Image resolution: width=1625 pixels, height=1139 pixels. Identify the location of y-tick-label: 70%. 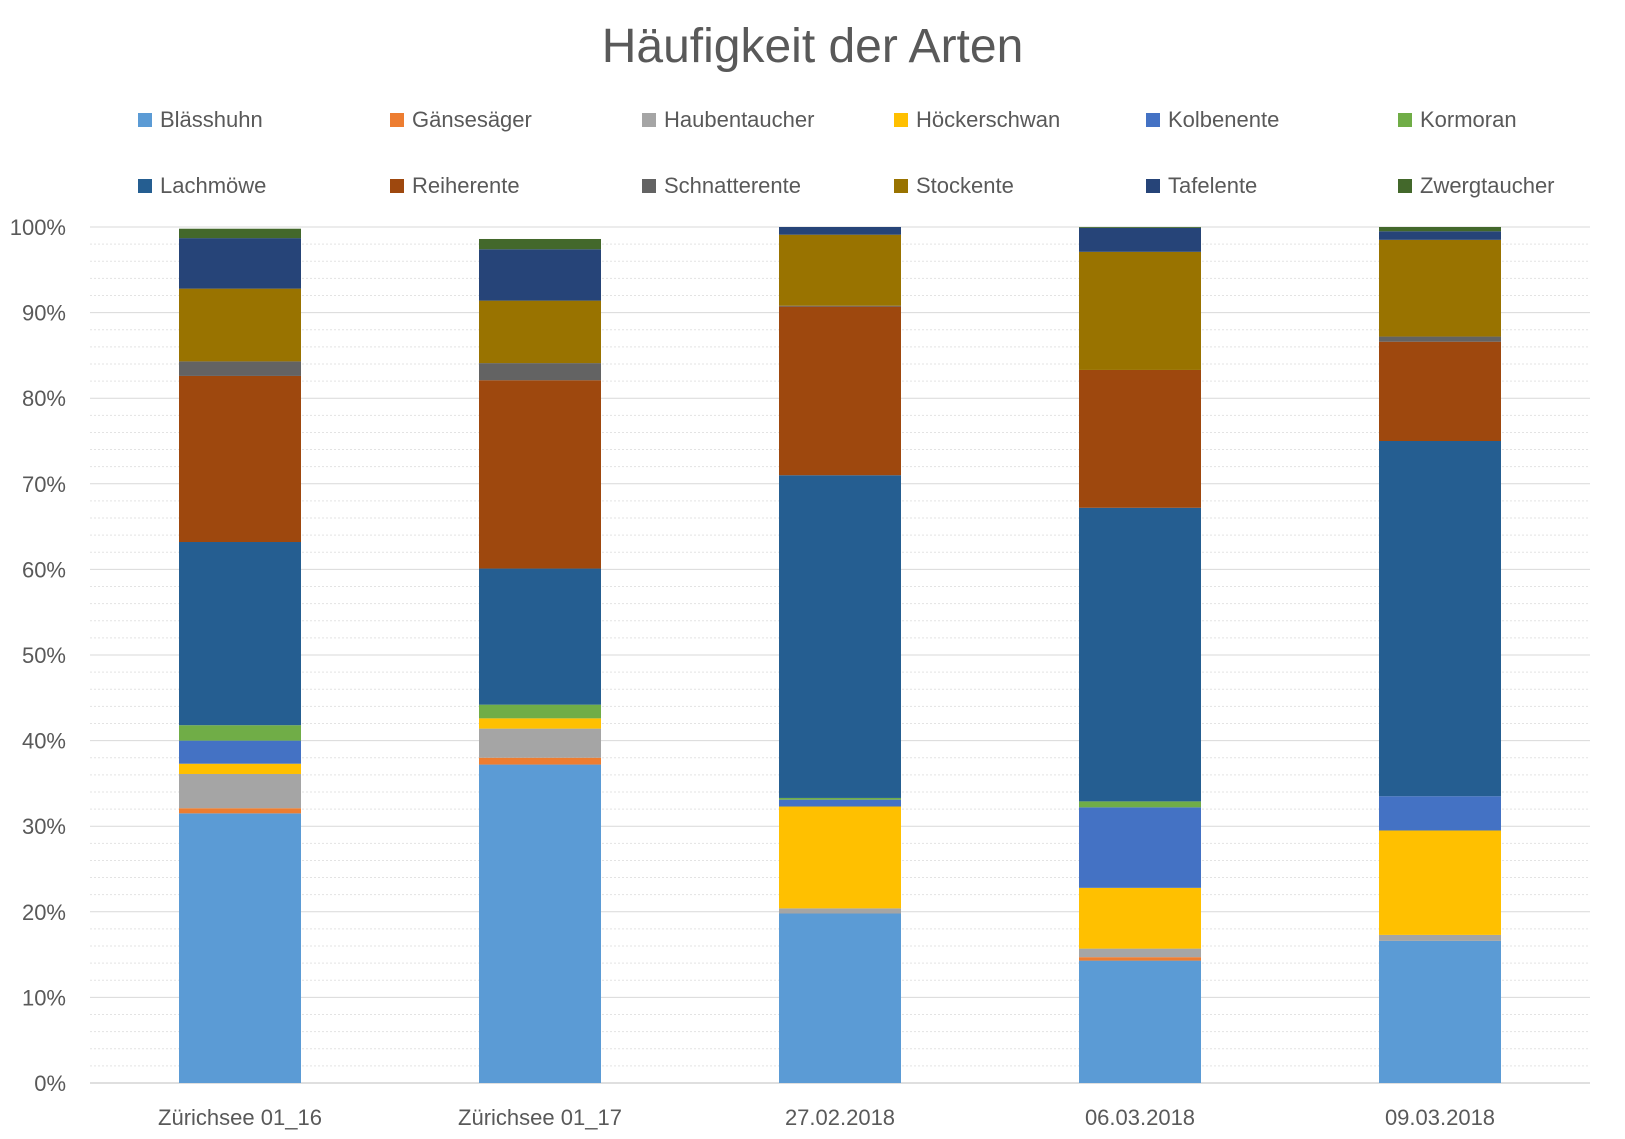
(44, 484).